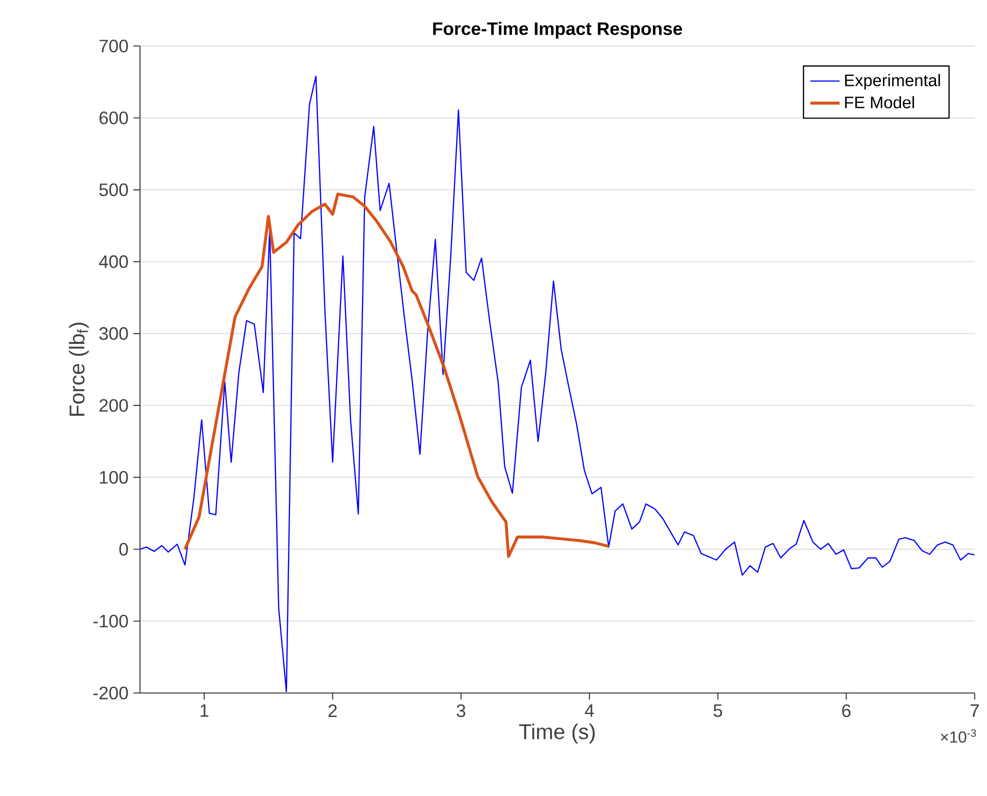 The image size is (987, 796). I want to click on y-tick-label: 200, so click(113, 405).